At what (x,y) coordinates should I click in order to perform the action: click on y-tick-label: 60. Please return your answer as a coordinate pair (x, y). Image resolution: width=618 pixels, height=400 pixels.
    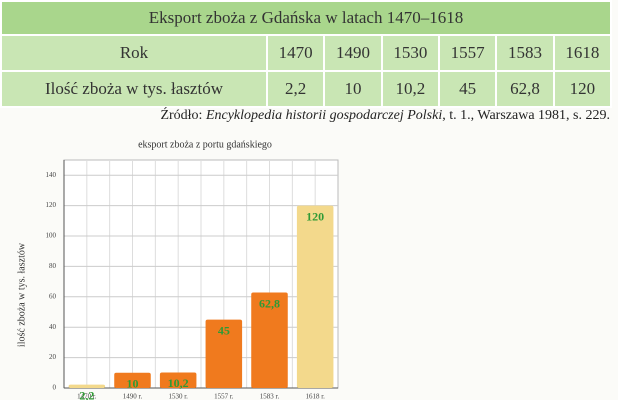
    Looking at the image, I should click on (53, 296).